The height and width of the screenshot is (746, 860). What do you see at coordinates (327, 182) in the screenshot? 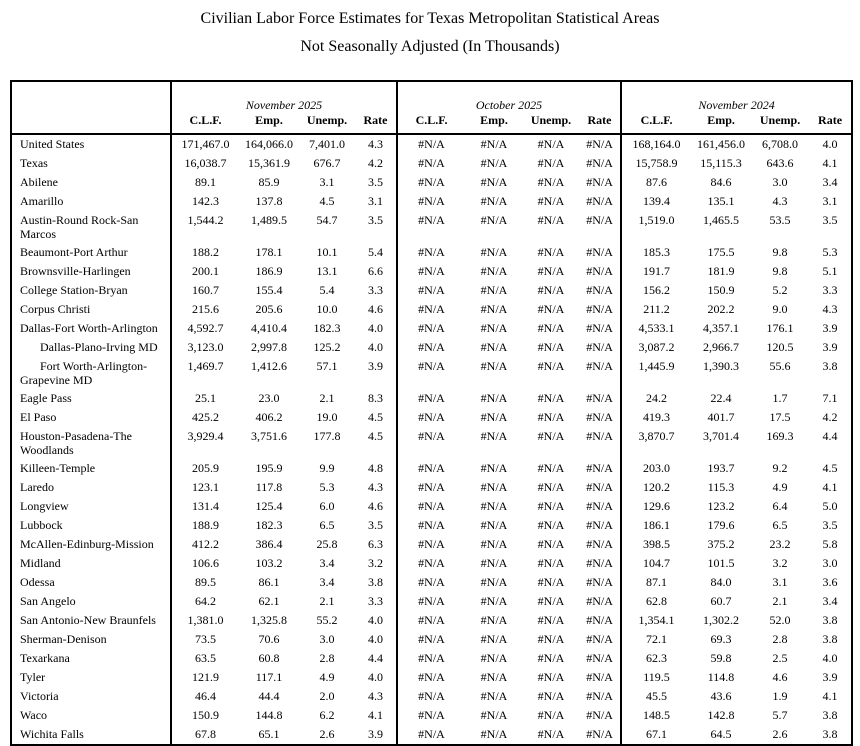
I see `value-cell: 3.1` at bounding box center [327, 182].